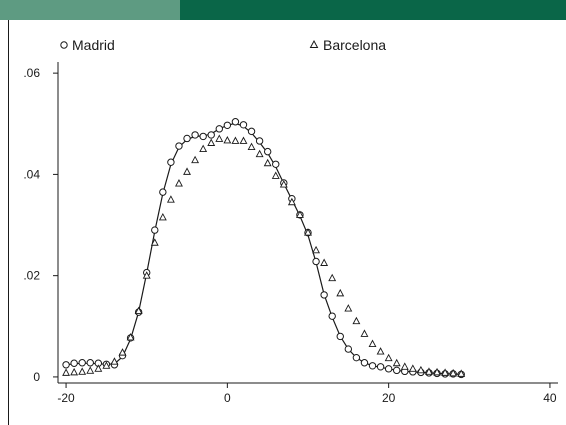 This screenshot has width=566, height=425. I want to click on y-tick-label: .02, so click(31, 276).